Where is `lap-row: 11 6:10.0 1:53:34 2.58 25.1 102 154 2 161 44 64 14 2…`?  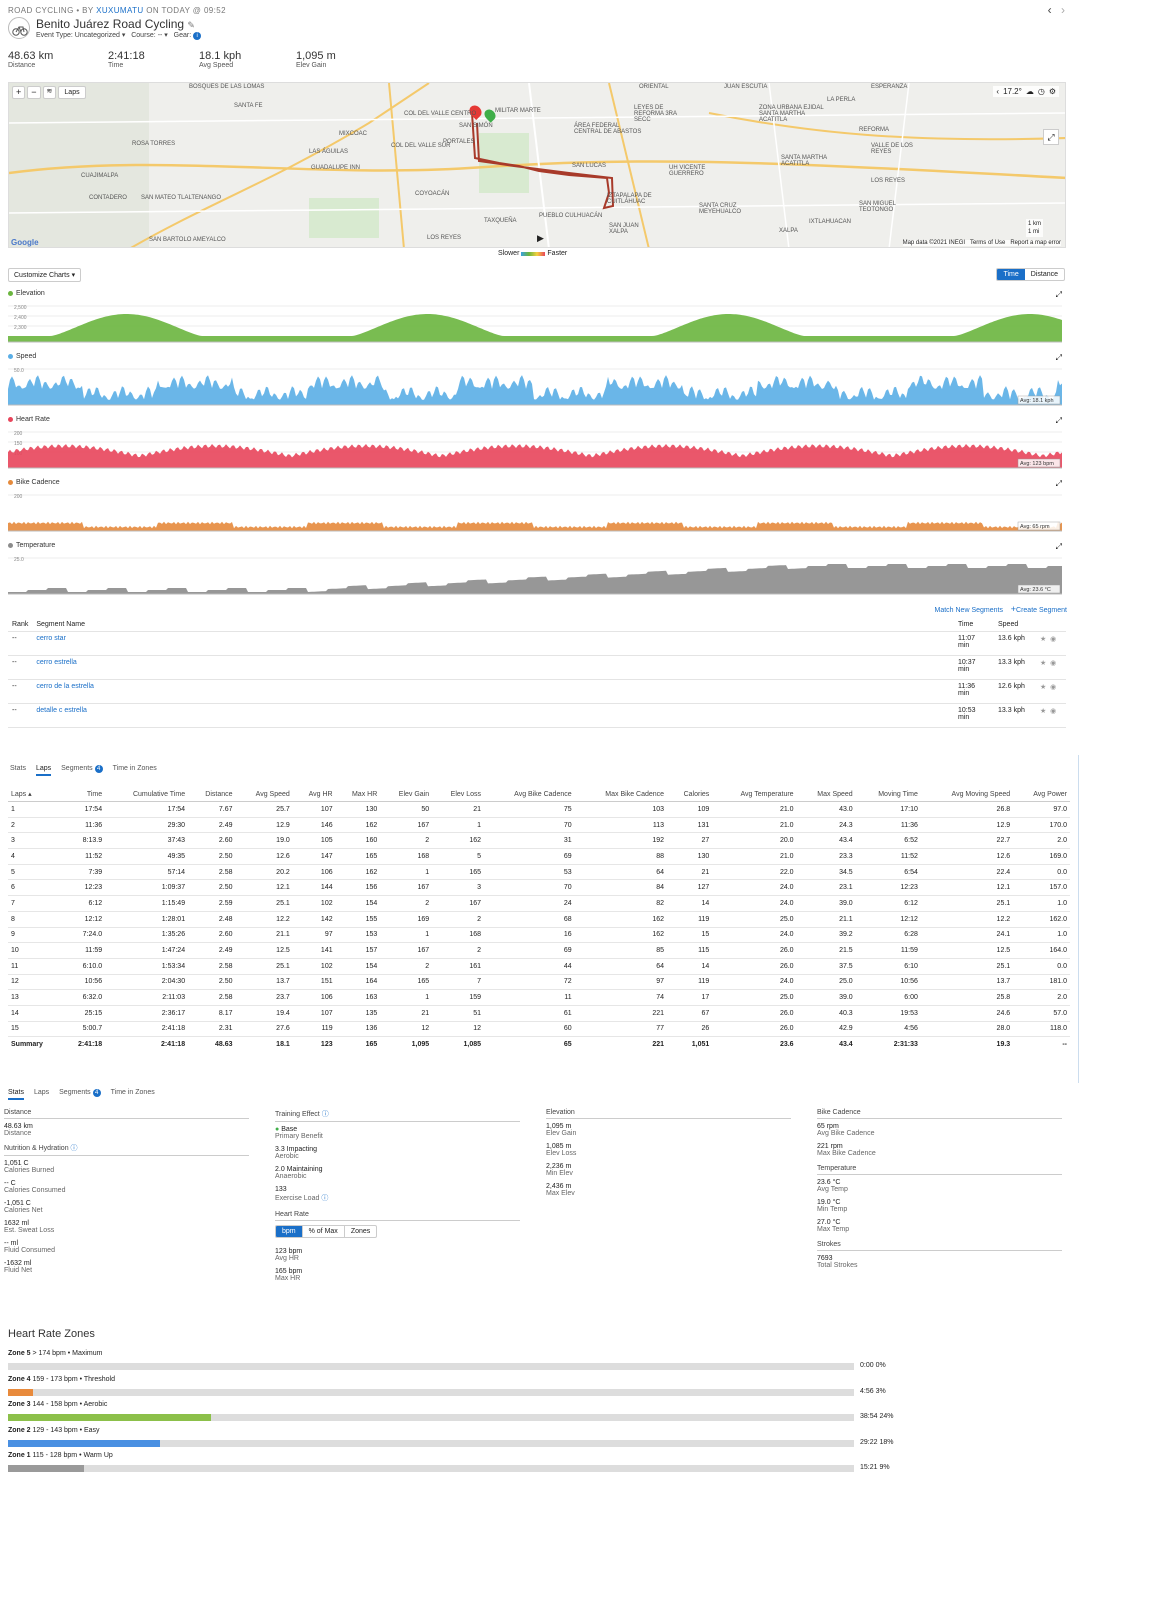 lap-row: 11 6:10.0 1:53:34 2.58 25.1 102 154 2 161 44 64 14 2… is located at coordinates (539, 966).